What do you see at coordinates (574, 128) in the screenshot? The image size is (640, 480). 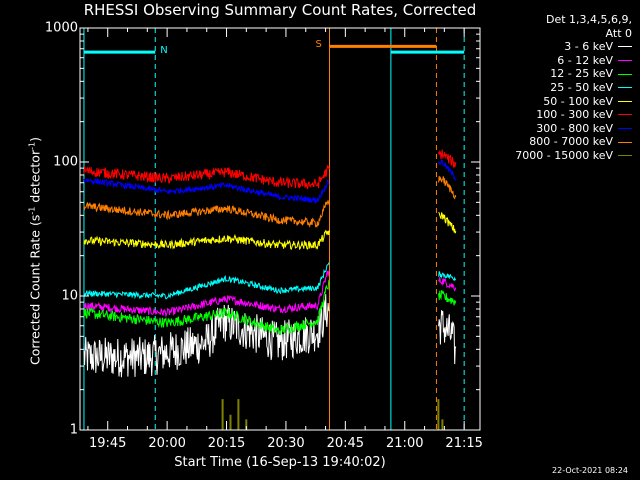 I see `legend-label: 300 - 800 keV` at bounding box center [574, 128].